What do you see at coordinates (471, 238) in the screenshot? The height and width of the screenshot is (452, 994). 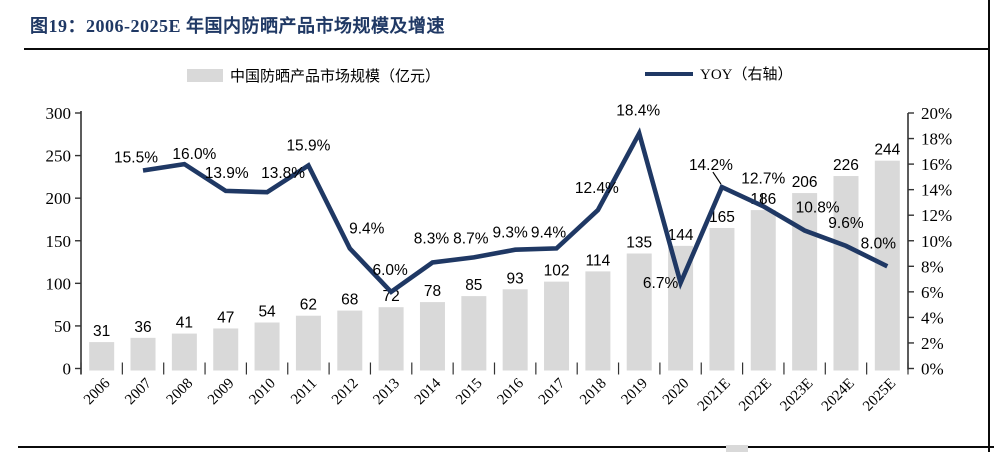 I see `yoy-value-label-2015: 8.7%` at bounding box center [471, 238].